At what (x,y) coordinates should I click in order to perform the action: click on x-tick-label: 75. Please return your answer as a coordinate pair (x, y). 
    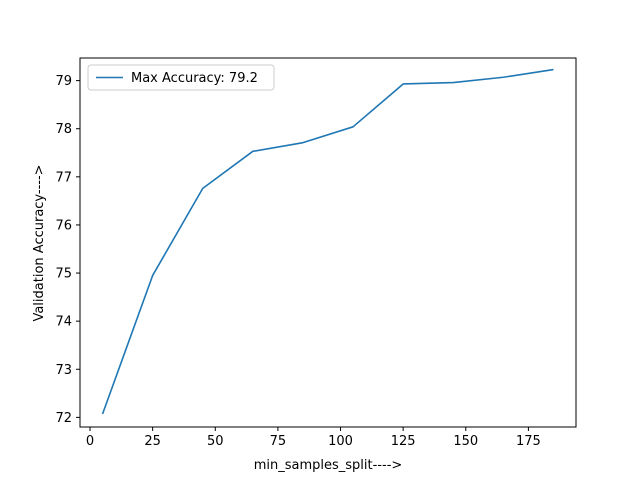
    Looking at the image, I should click on (278, 441).